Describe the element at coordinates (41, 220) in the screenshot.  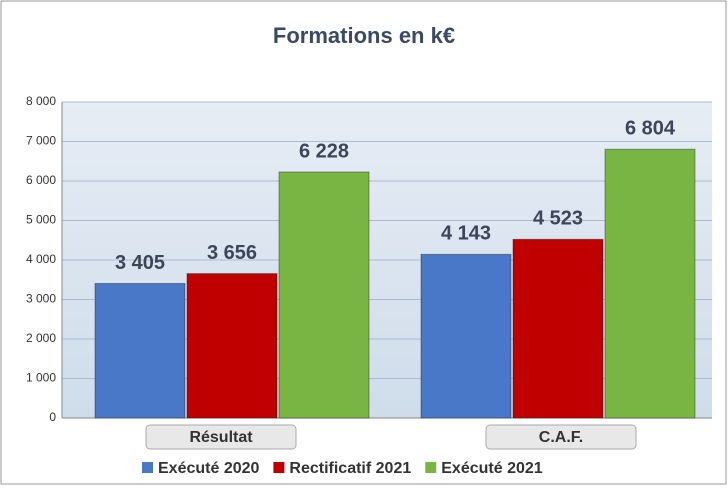
I see `y-tick-label: 5 000` at that location.